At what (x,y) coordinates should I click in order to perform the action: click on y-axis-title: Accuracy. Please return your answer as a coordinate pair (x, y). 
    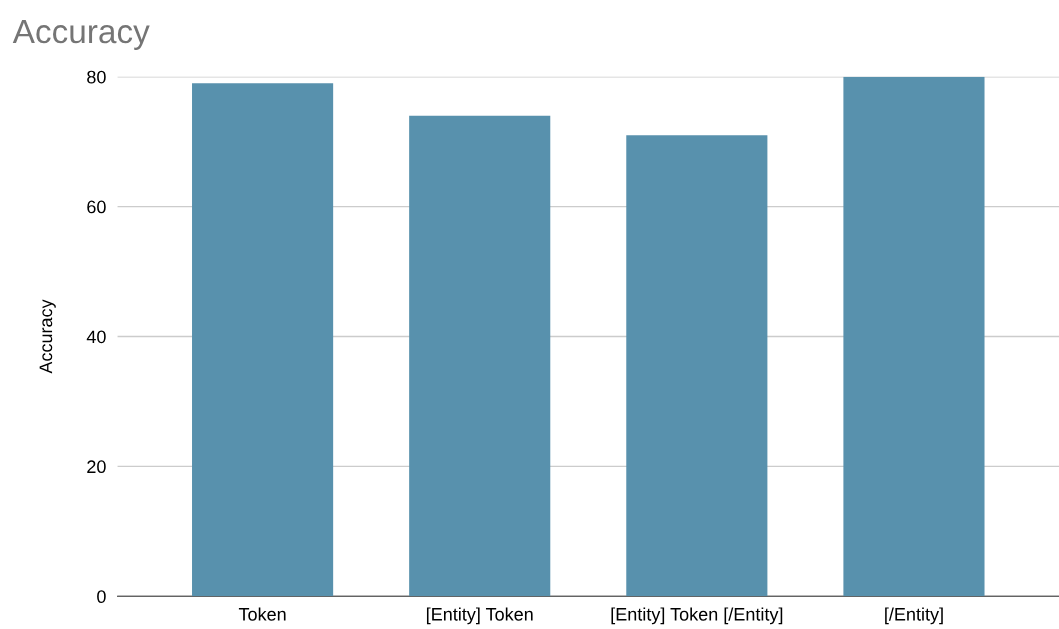
    Looking at the image, I should click on (47, 336).